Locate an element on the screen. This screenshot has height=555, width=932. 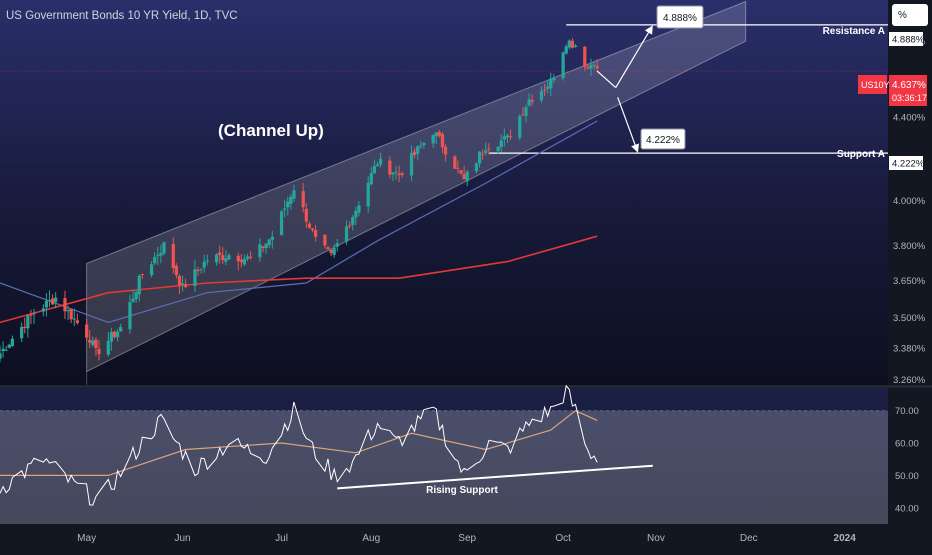
time-axis-tick-label: Oct is located at coordinates (563, 538).